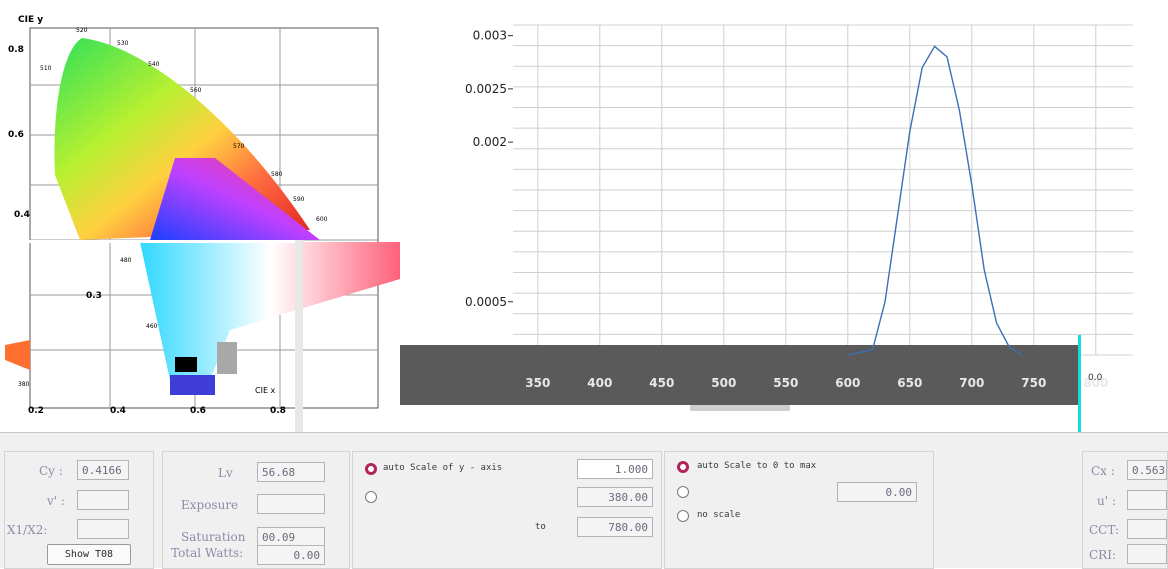 This screenshot has width=1168, height=569. I want to click on cy-field: 0.4166, so click(103, 470).